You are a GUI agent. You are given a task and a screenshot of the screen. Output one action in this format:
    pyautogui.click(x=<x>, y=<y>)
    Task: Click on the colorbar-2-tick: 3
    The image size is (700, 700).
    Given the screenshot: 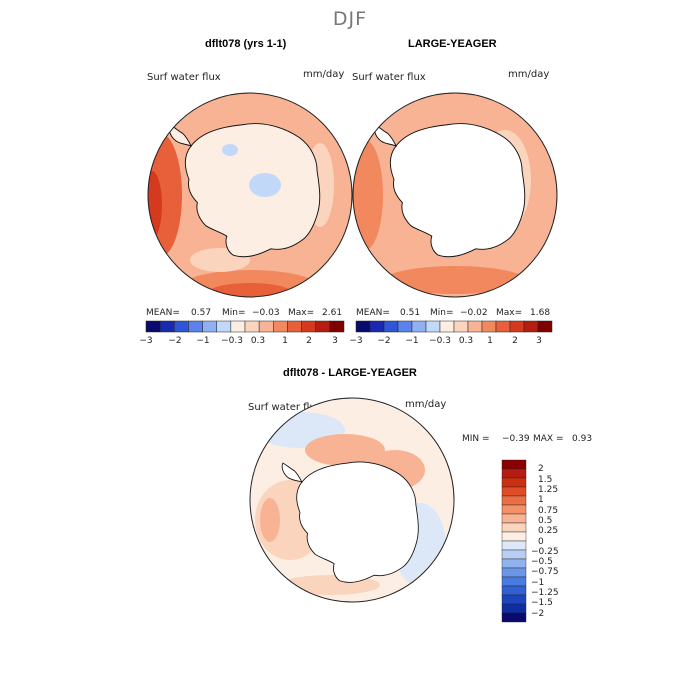 What is the action you would take?
    pyautogui.click(x=539, y=341)
    